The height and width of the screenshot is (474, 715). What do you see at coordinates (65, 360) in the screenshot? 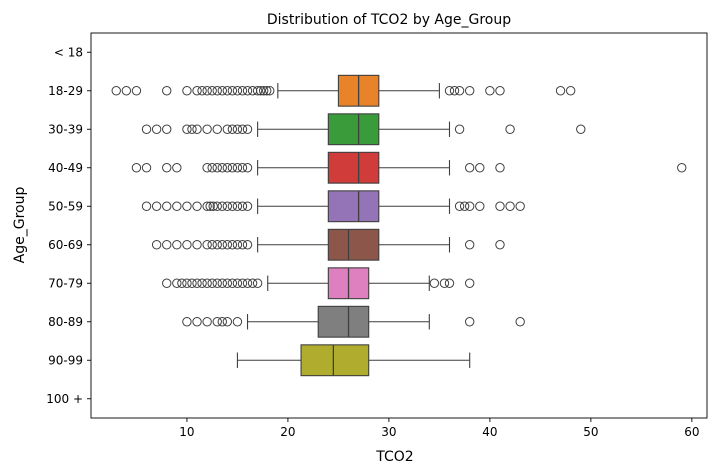
I see `y-tick-label: 90-99` at bounding box center [65, 360].